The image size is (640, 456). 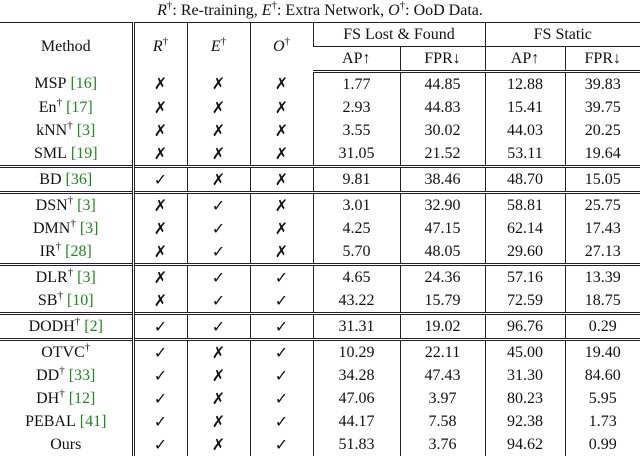 What do you see at coordinates (50, 153) in the screenshot?
I see `method-name: SML` at bounding box center [50, 153].